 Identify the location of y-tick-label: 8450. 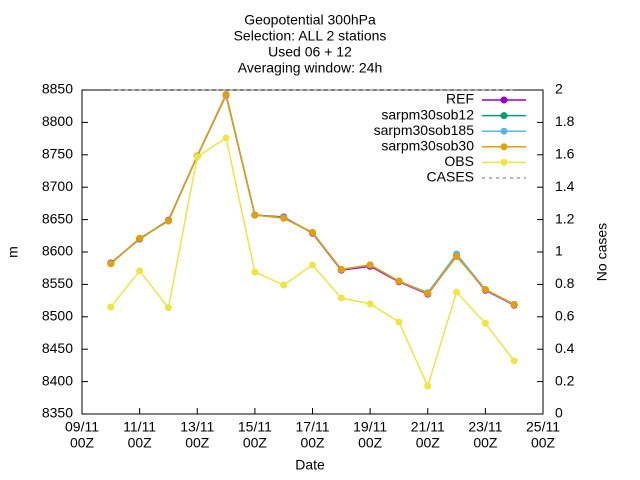
(57, 348).